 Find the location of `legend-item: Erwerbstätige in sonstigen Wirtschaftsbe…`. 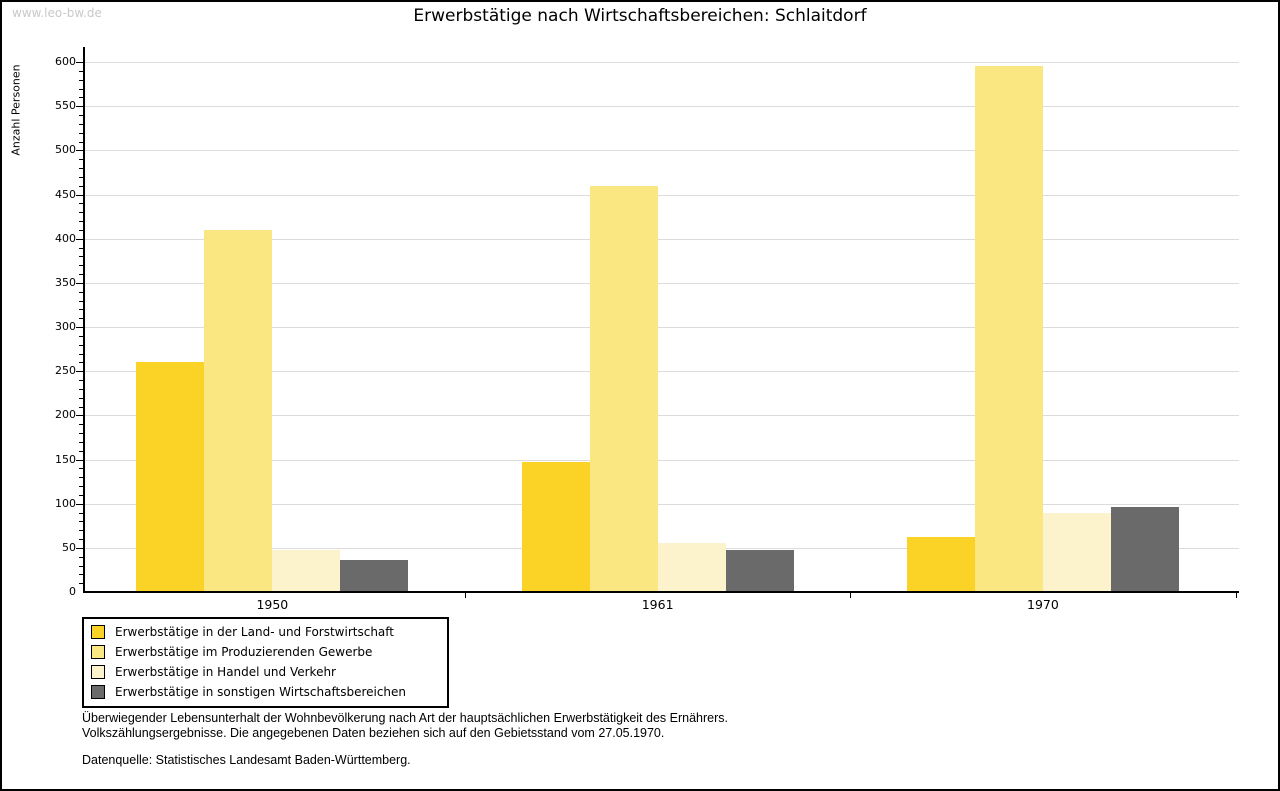

legend-item: Erwerbstätige in sonstigen Wirtschaftsbe… is located at coordinates (265, 692).